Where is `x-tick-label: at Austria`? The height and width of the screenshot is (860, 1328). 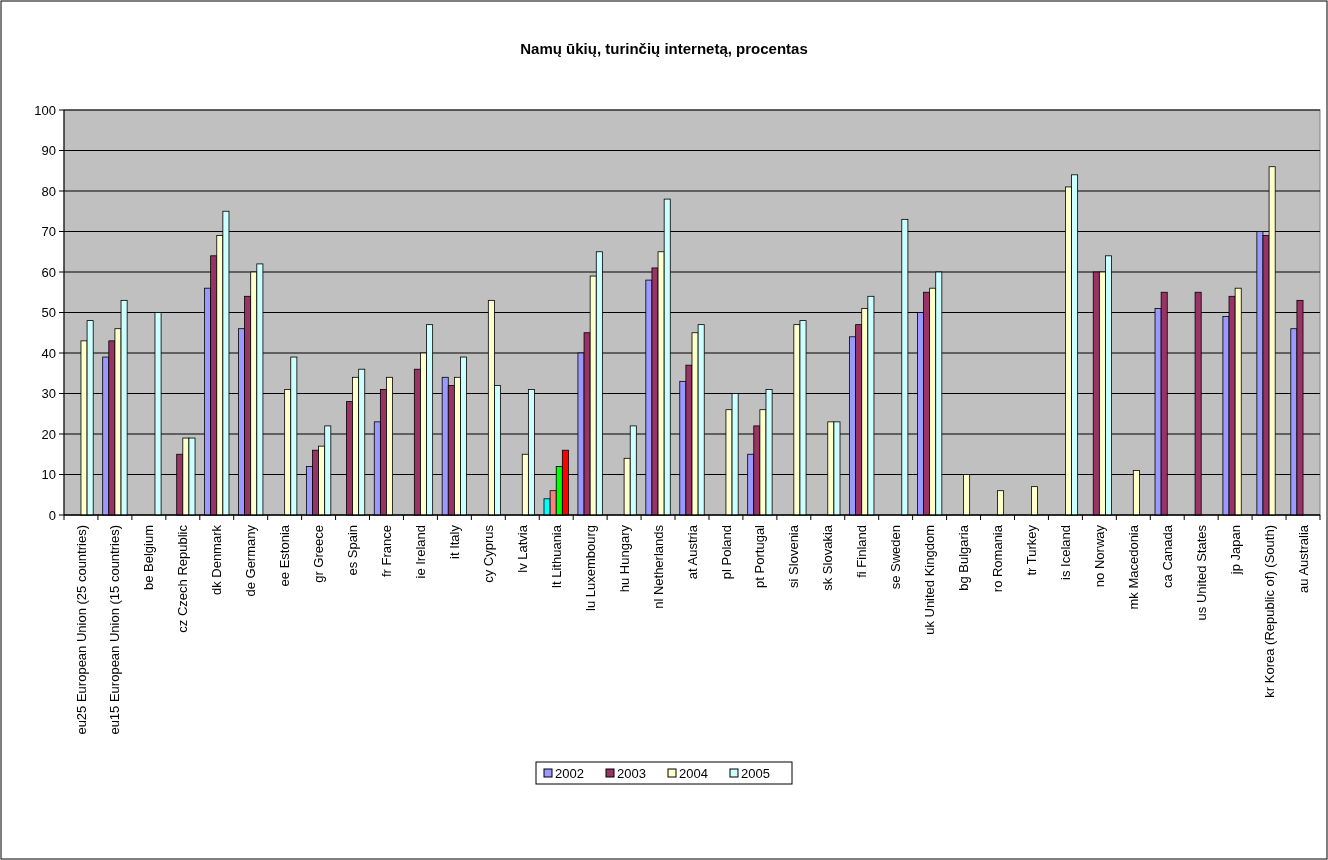
x-tick-label: at Austria is located at coordinates (692, 552).